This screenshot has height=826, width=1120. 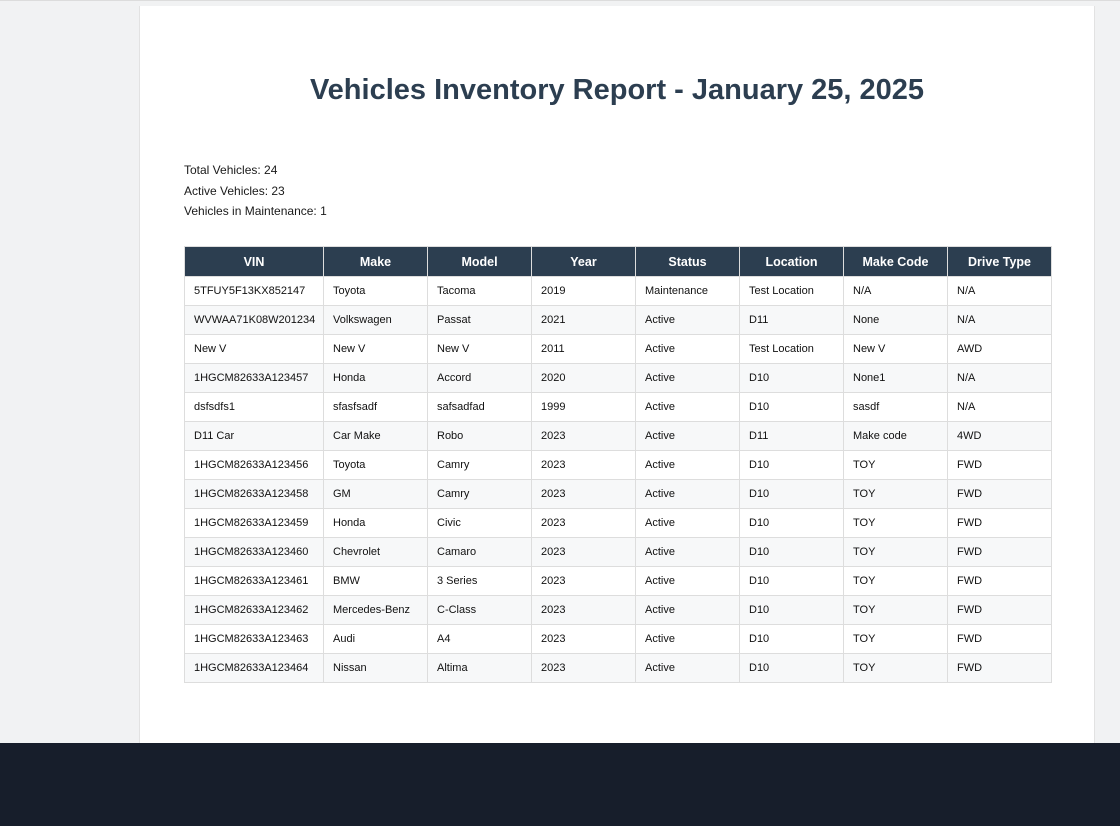 What do you see at coordinates (375, 261) in the screenshot?
I see `column-header-make: Make` at bounding box center [375, 261].